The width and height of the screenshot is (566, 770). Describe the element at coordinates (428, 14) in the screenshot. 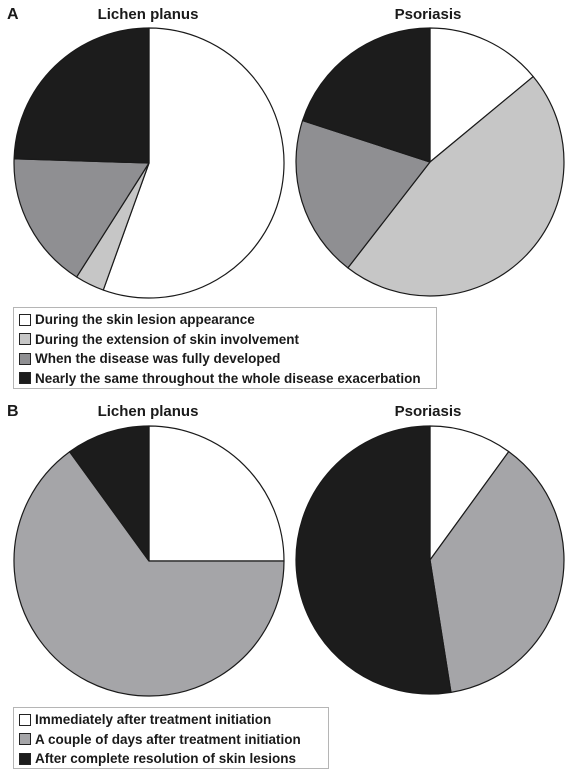

I see `pie-title-a-psoriasis: Psoriasis` at that location.